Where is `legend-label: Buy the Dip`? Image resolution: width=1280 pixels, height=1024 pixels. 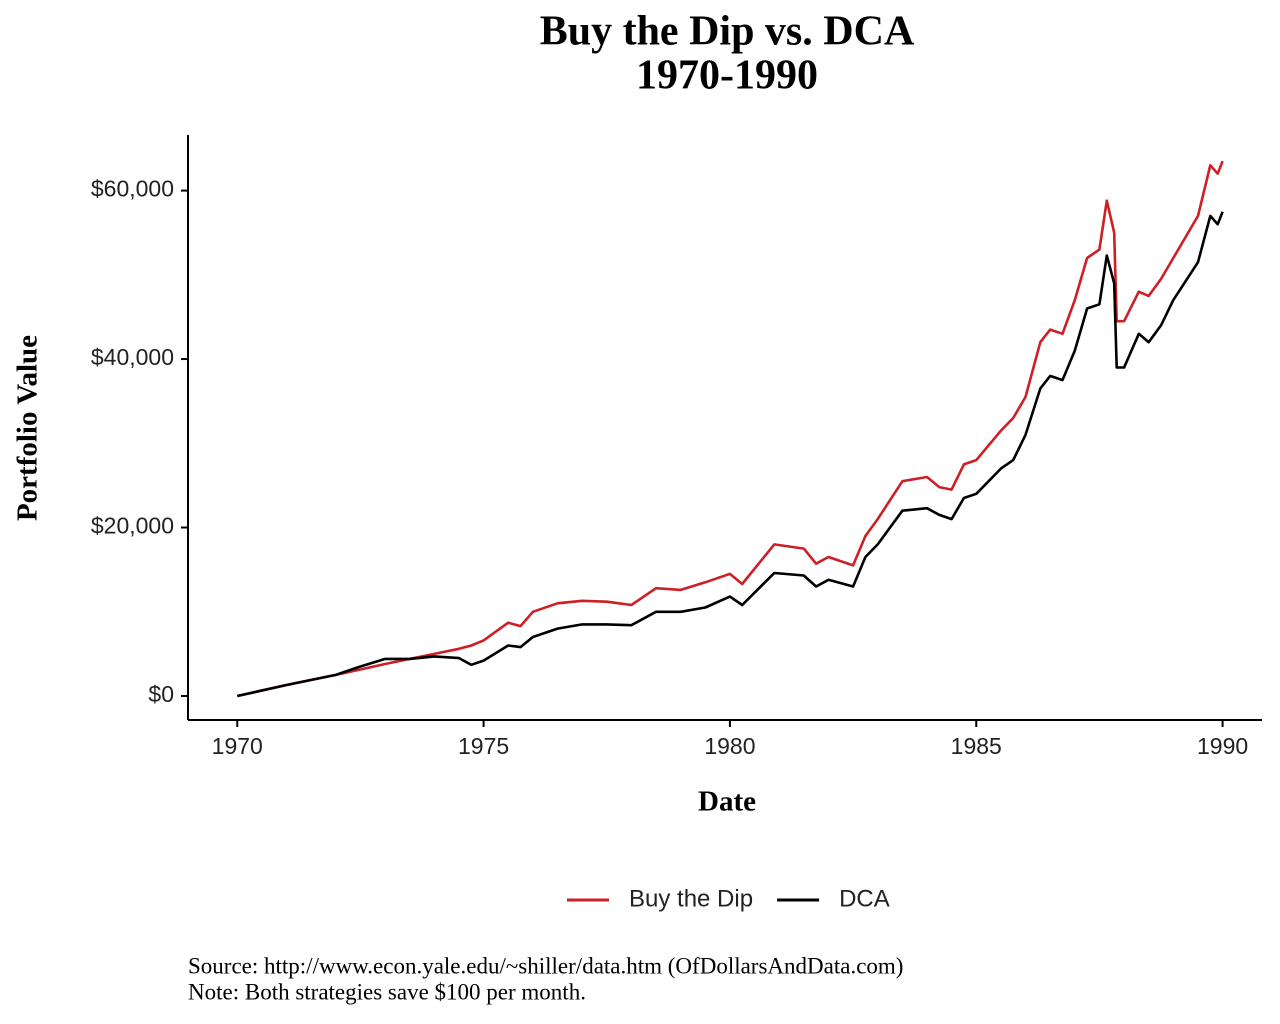 legend-label: Buy the Dip is located at coordinates (691, 898).